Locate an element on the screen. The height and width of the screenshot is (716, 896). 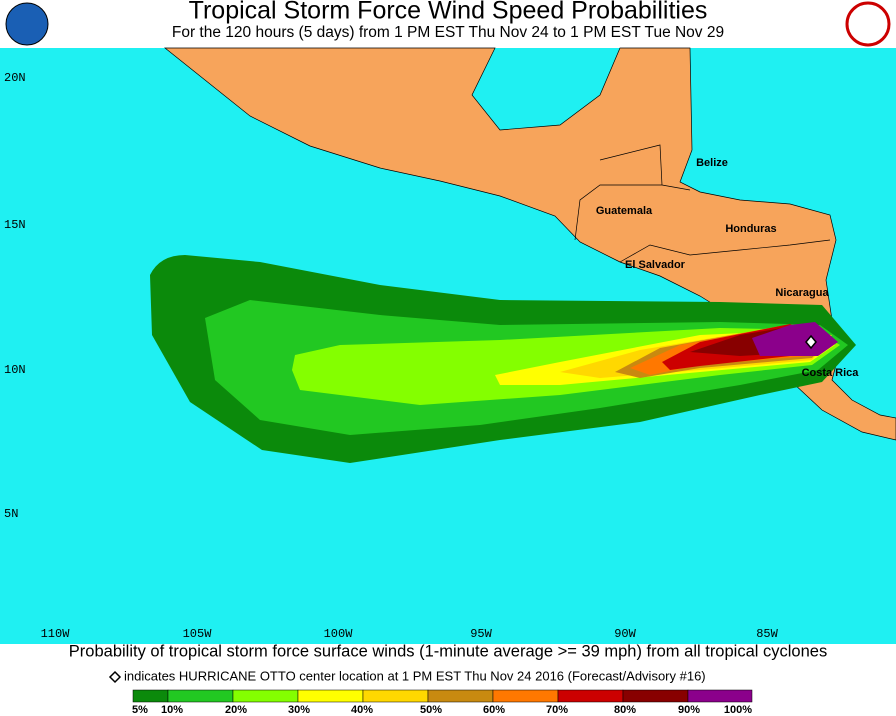
place-label: Costa Rica is located at coordinates (831, 373).